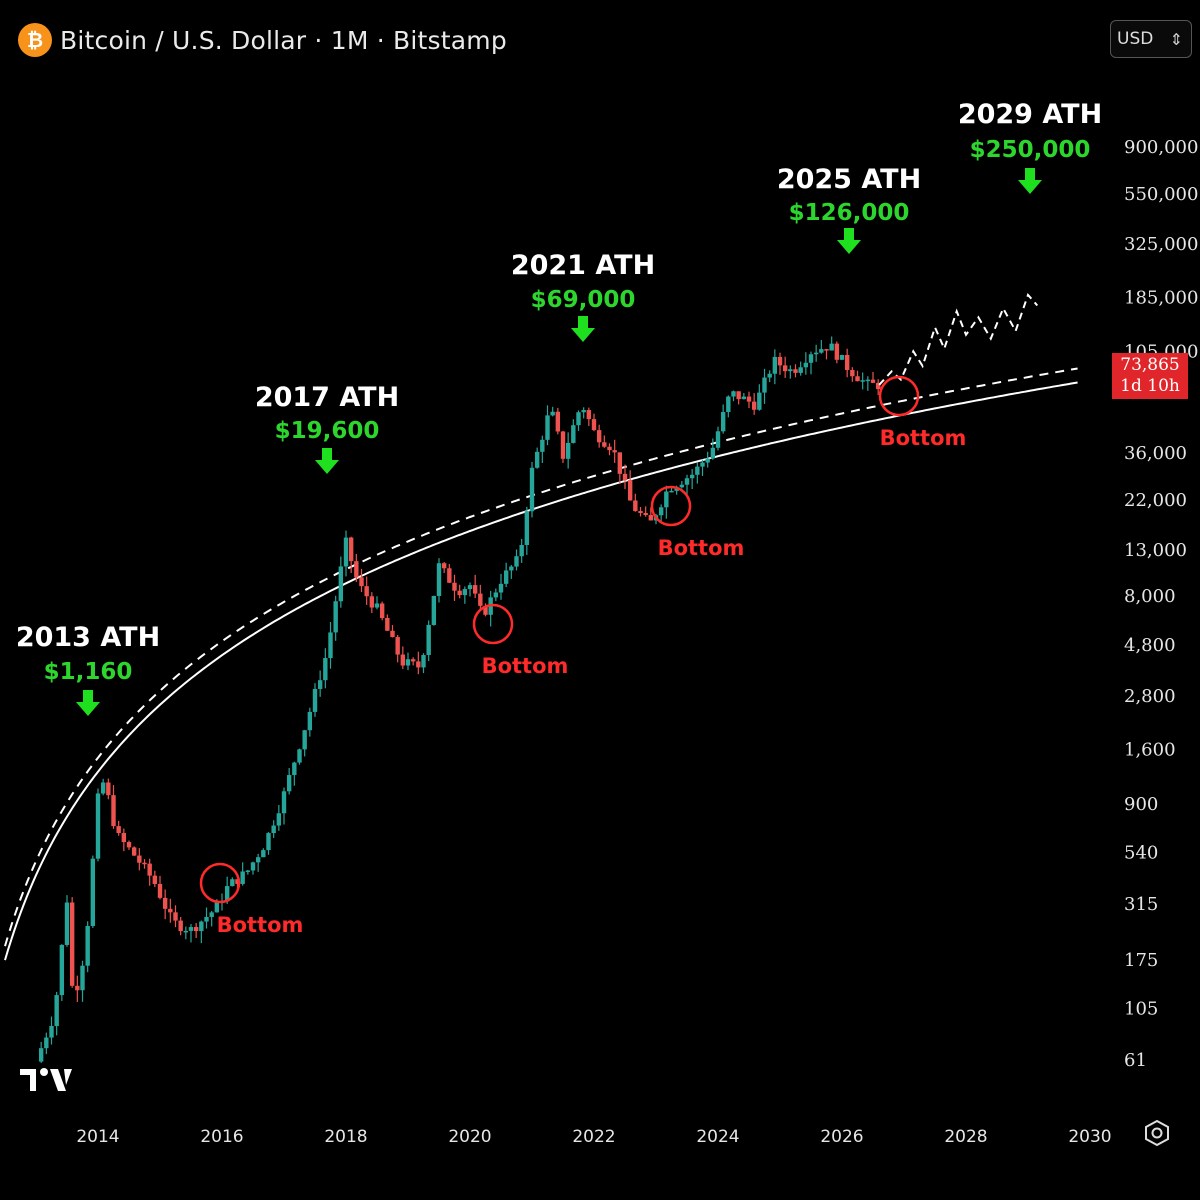  Describe the element at coordinates (283, 40) in the screenshot. I see `symbol-title: Bitcoin / U.S. Dollar · 1M · Bitstamp` at that location.